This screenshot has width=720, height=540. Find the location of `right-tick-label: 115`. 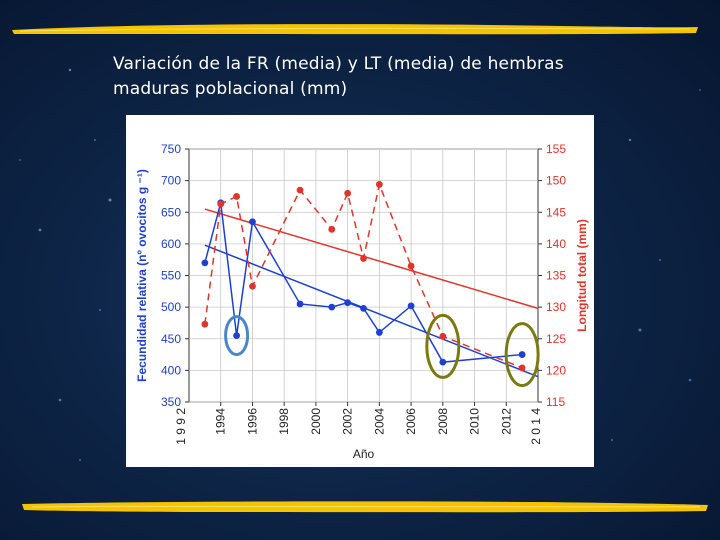

right-tick-label: 115 is located at coordinates (555, 402).